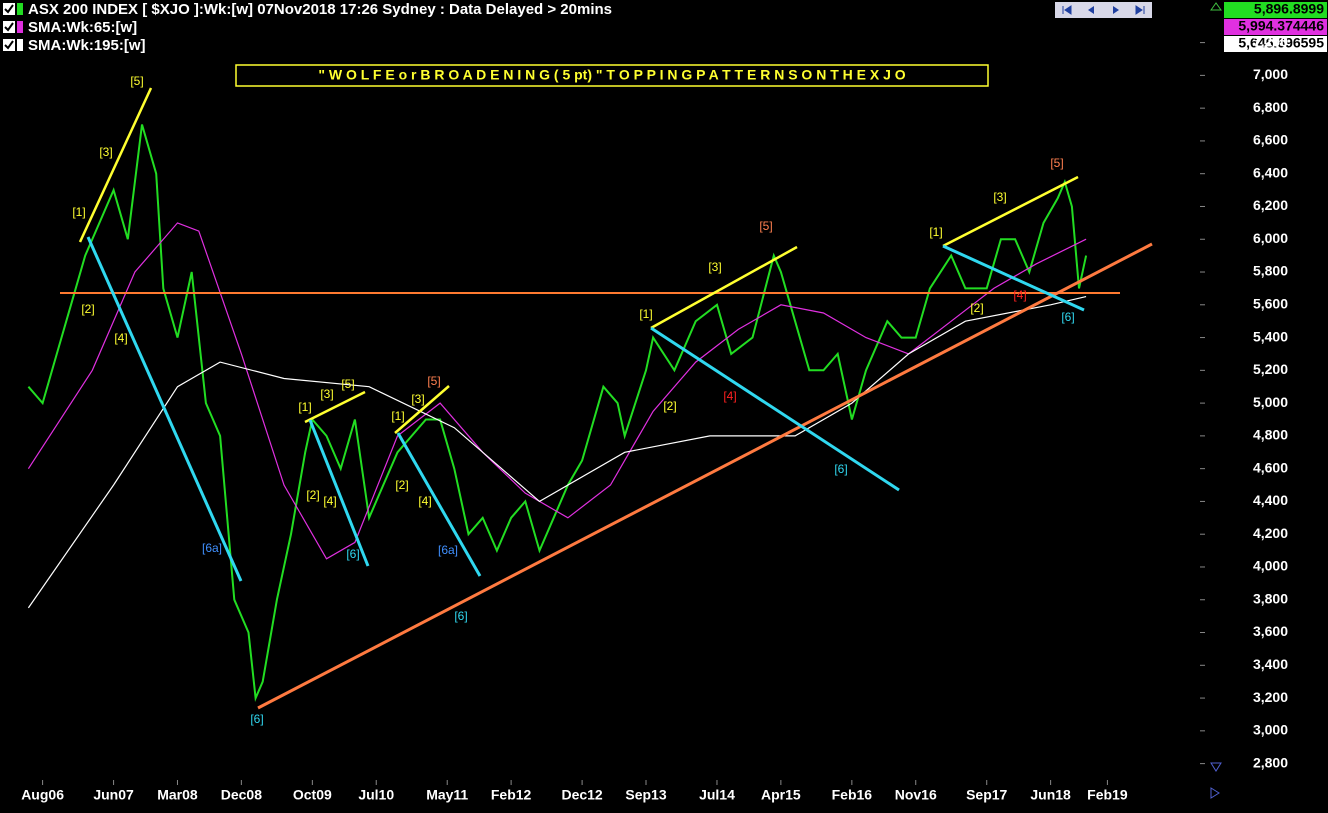 The height and width of the screenshot is (813, 1328). I want to click on x-tick-label: Dec08, so click(241, 795).